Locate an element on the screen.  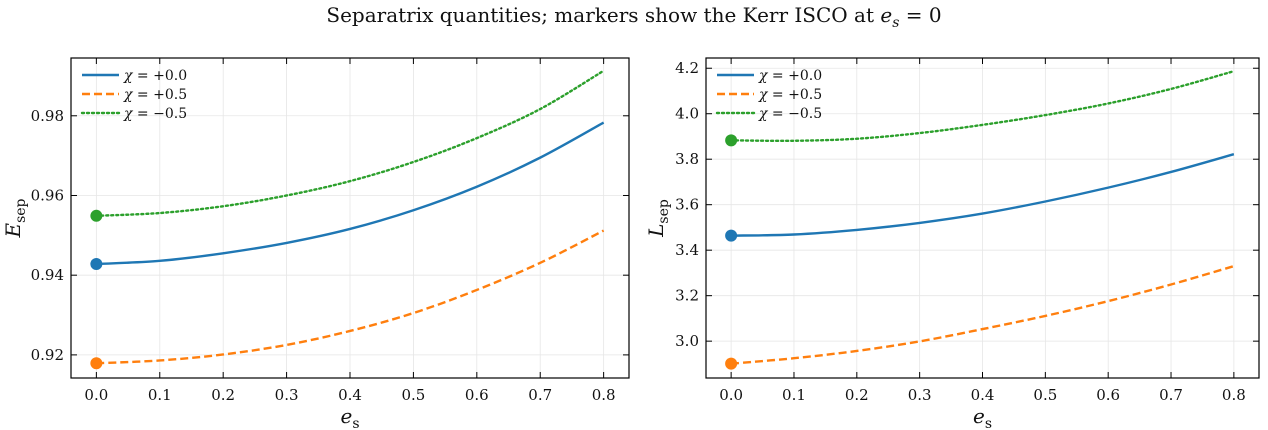
y-axis-title: Lsep is located at coordinates (658, 218).